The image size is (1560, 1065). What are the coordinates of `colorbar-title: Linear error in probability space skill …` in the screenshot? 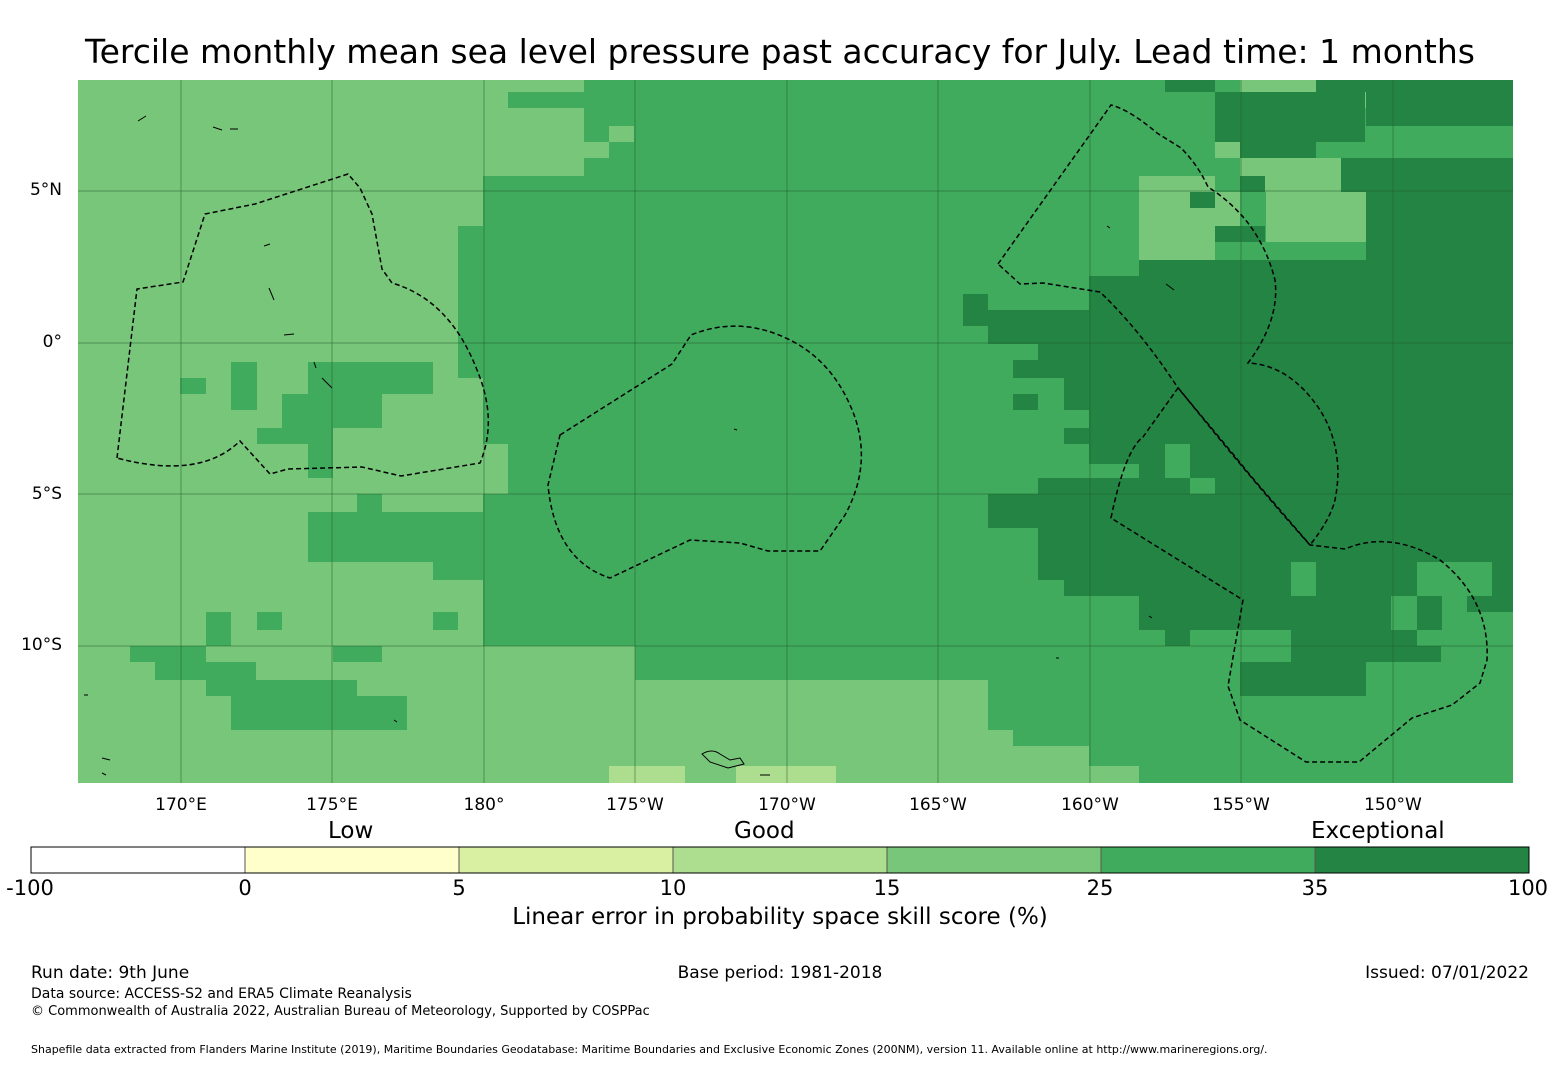 It's located at (780, 917).